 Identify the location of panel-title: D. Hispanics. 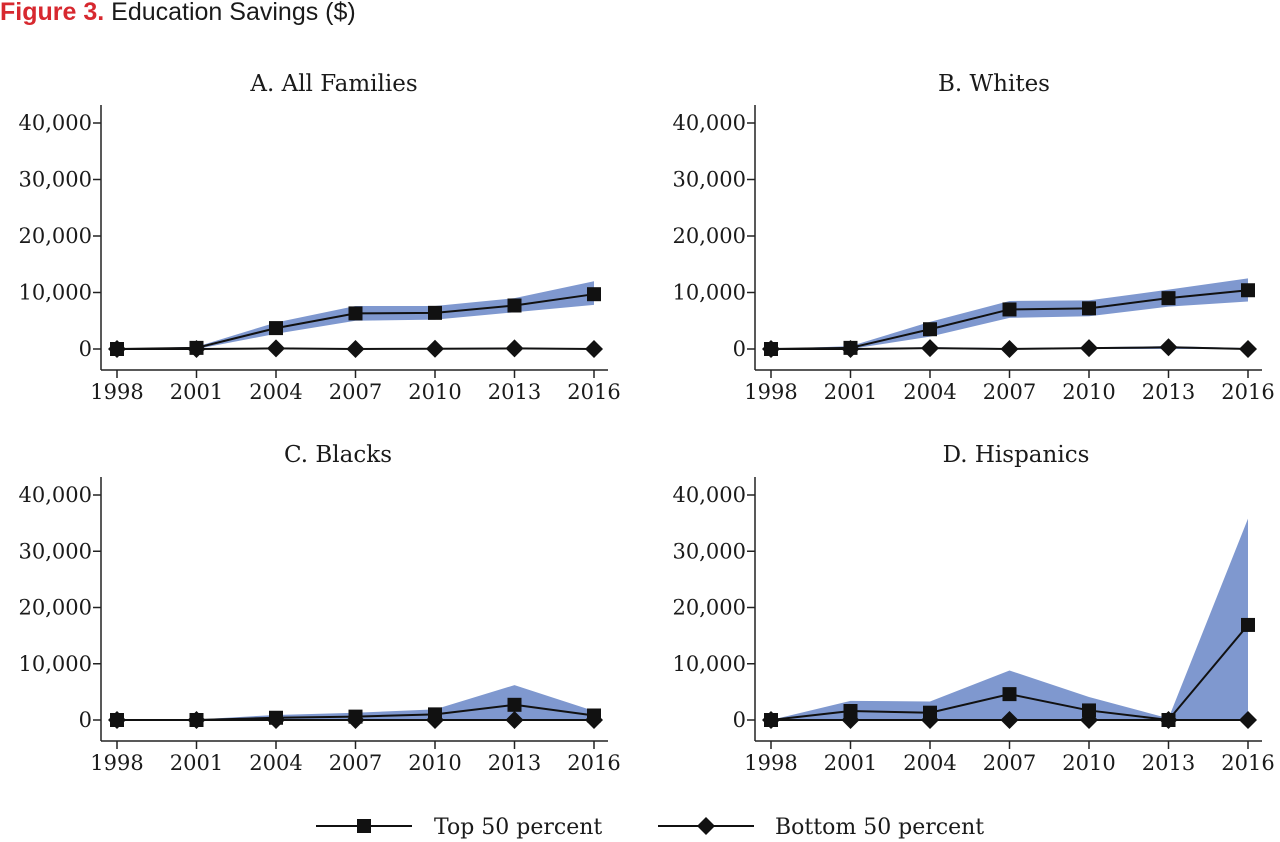
(1016, 455).